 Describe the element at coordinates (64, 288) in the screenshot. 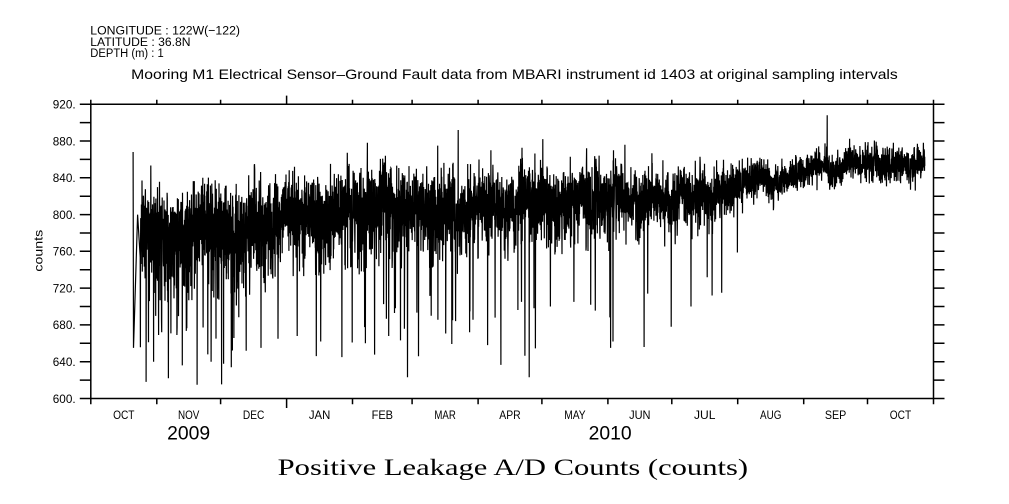

I see `svg-text: 720.` at that location.